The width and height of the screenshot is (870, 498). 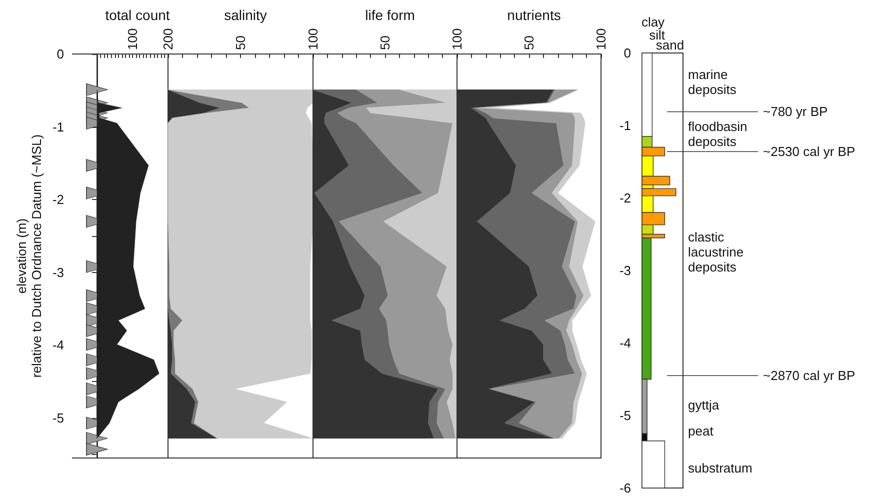 I want to click on ref-line-label: ~2870 cal yr BP, so click(x=809, y=376).